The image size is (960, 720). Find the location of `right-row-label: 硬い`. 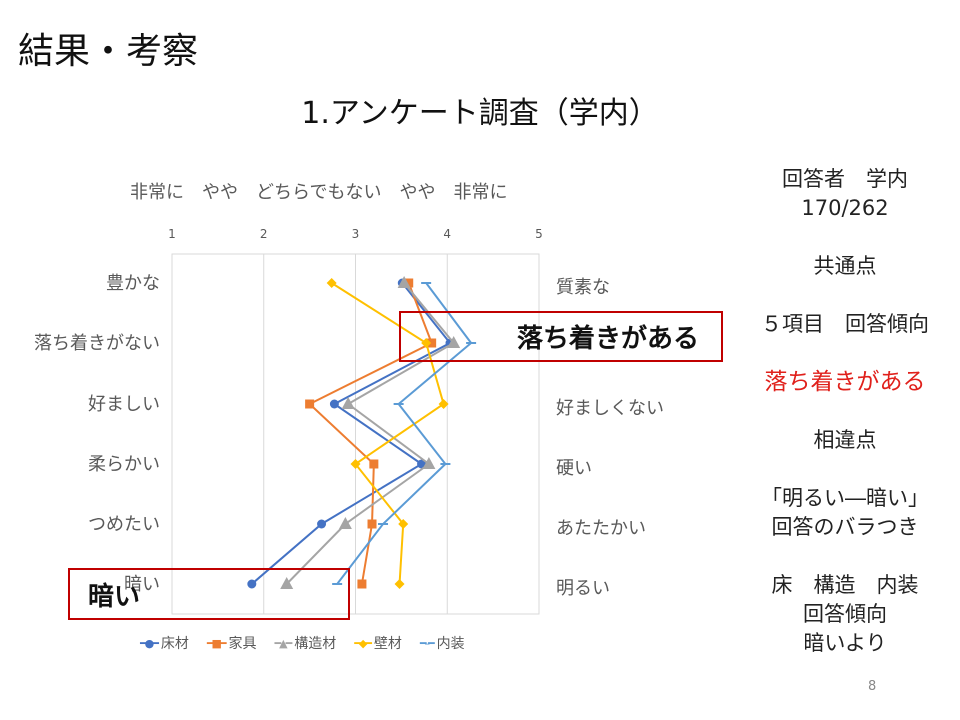

right-row-label: 硬い is located at coordinates (574, 468).